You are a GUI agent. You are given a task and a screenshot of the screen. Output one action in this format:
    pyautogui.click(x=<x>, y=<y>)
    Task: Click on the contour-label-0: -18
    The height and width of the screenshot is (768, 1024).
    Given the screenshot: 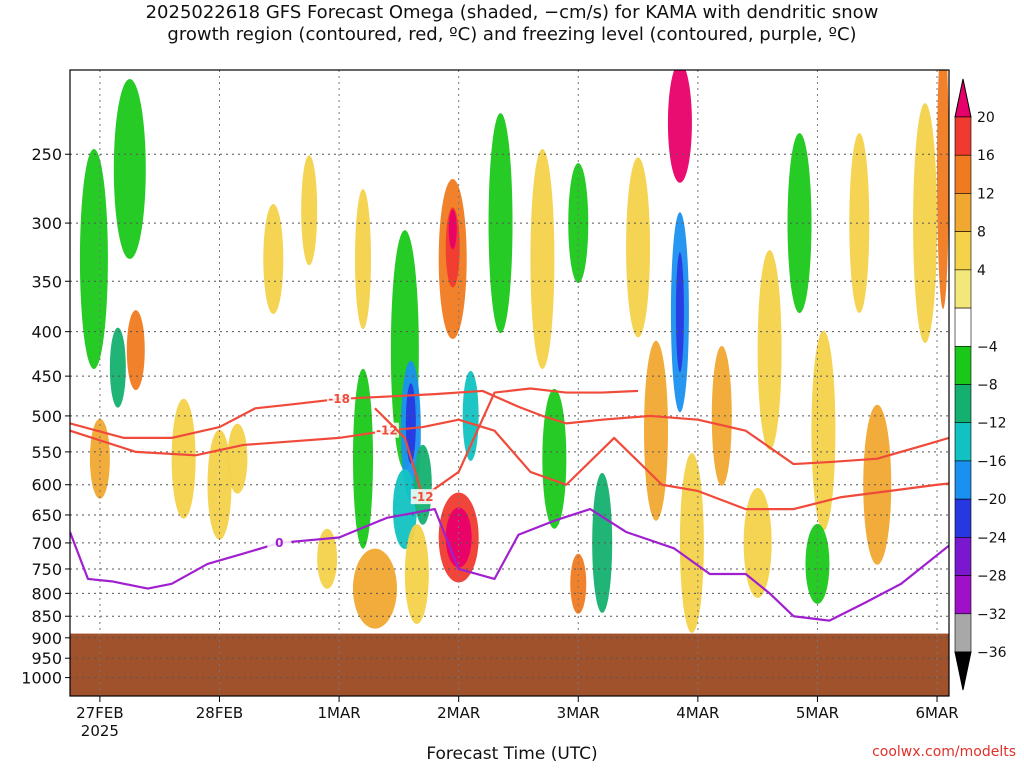 What is the action you would take?
    pyautogui.click(x=339, y=399)
    